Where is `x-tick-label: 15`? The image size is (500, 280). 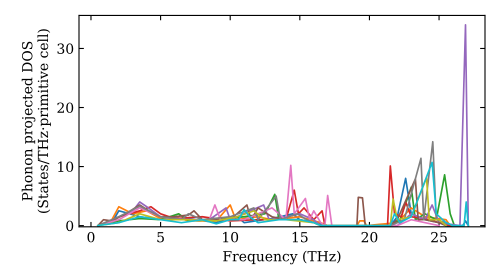
x-tick-label: 15 is located at coordinates (300, 237).